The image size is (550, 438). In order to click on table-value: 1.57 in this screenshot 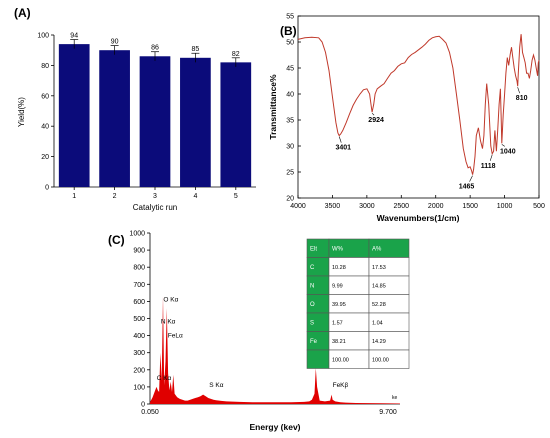, I will do `click(337, 323)`.